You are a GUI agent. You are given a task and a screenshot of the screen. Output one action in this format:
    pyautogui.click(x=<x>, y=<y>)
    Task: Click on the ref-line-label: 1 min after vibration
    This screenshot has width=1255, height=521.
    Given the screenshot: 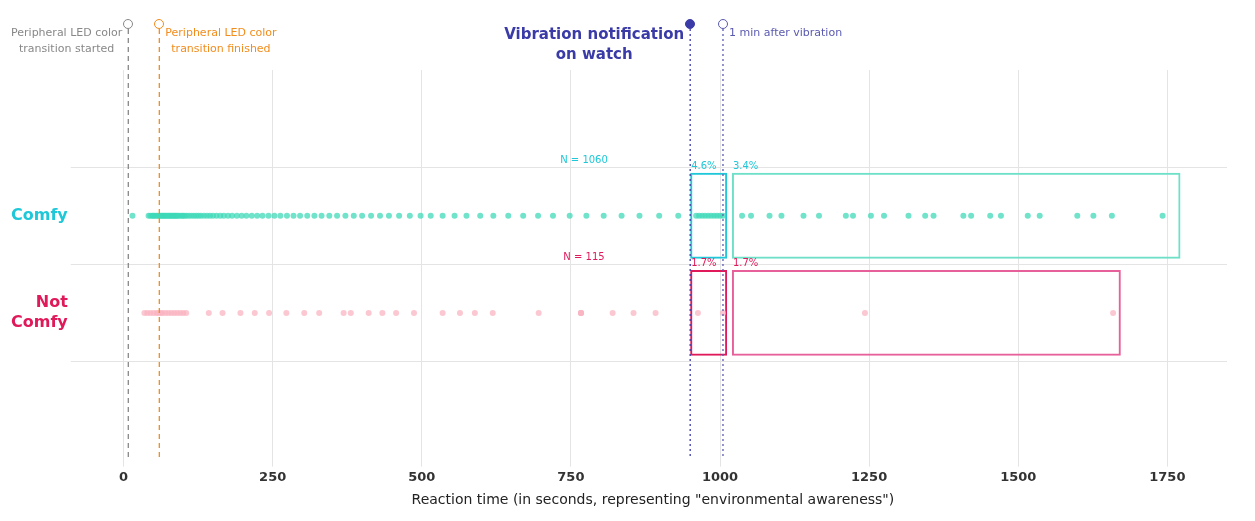 What is the action you would take?
    pyautogui.click(x=785, y=33)
    